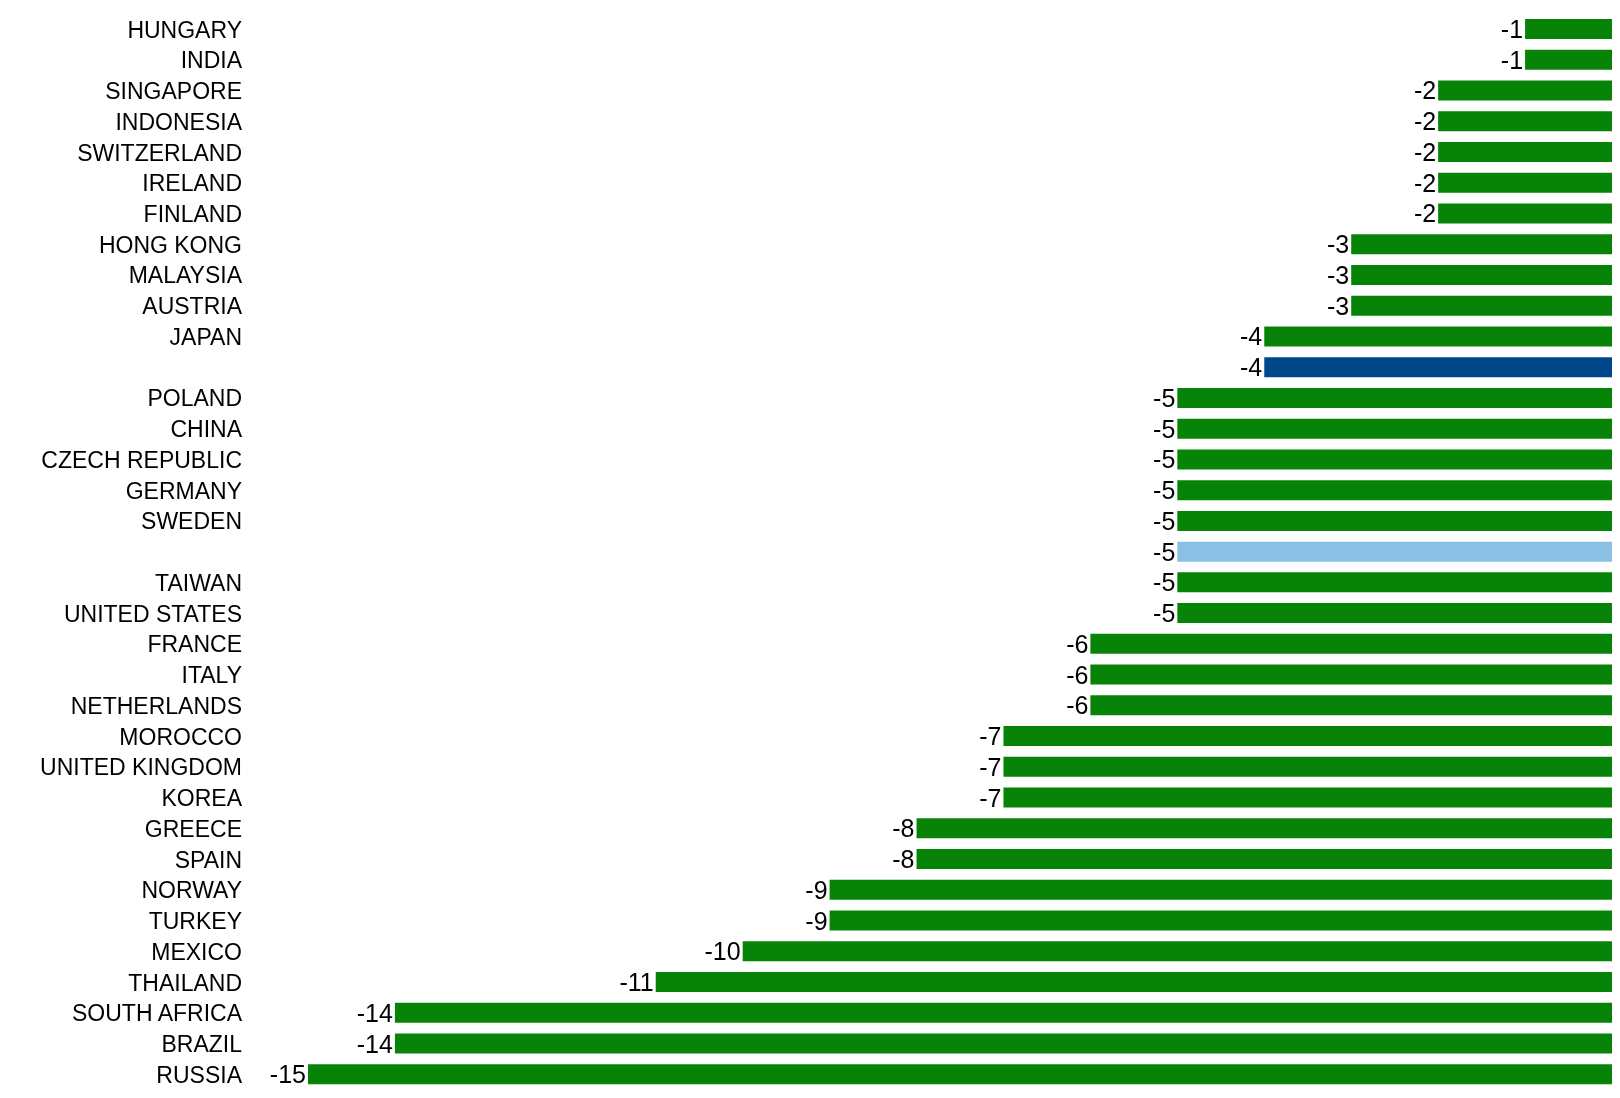 This screenshot has height=1098, width=1620. What do you see at coordinates (191, 890) in the screenshot?
I see `y-tick-label: NORWAY` at bounding box center [191, 890].